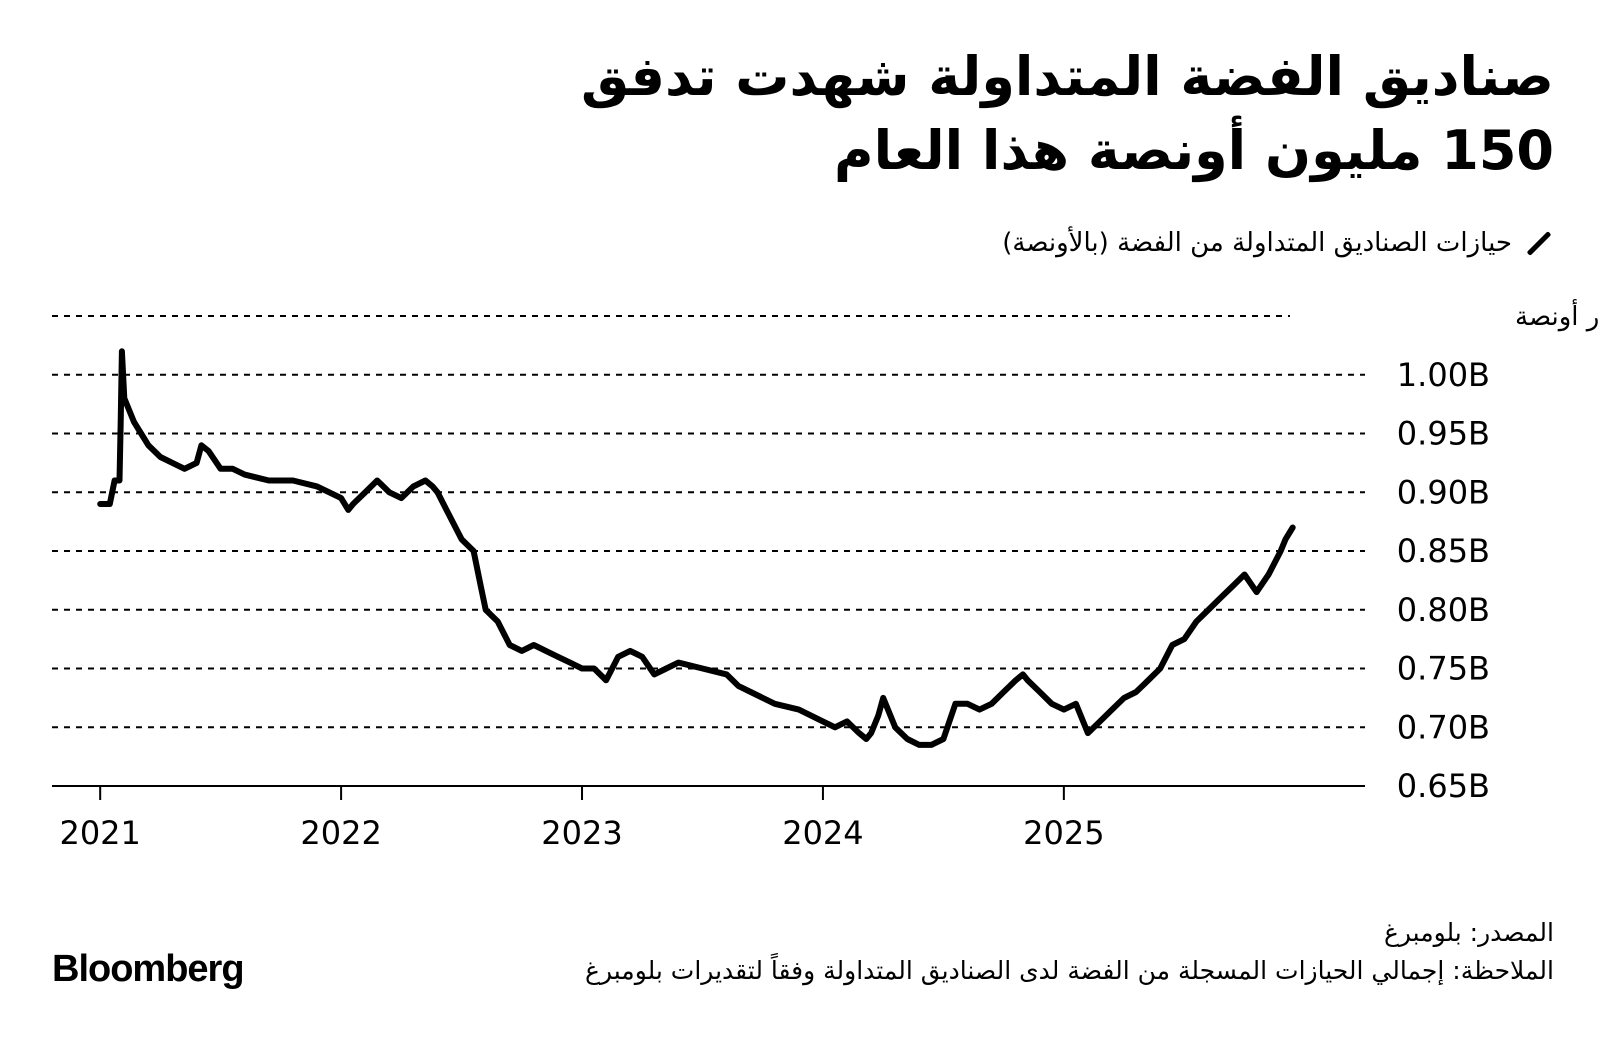  Describe the element at coordinates (1443, 727) in the screenshot. I see `y-tick-label: 0.70B` at that location.